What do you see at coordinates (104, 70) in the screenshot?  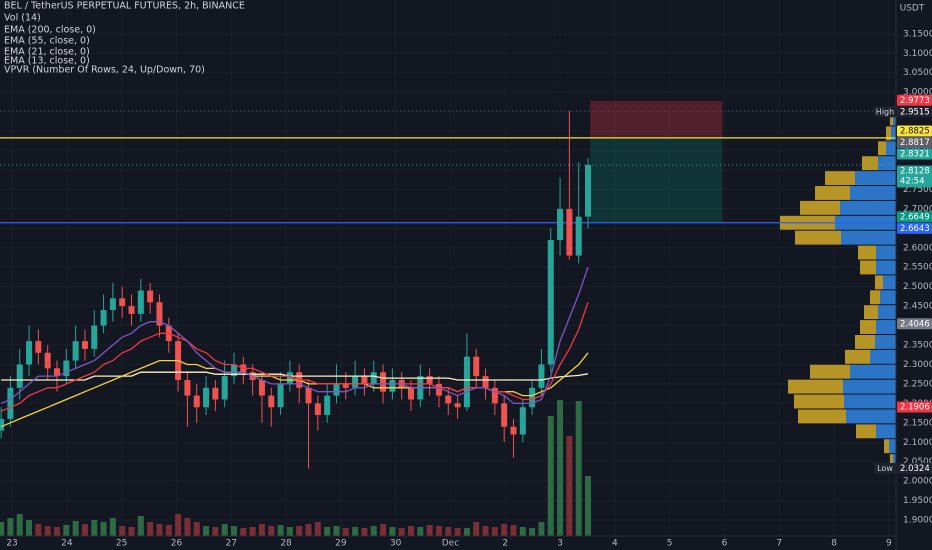 I see `indicator-label: VPVR (Number Of Rows, 24, Up/Down, 70)` at bounding box center [104, 70].